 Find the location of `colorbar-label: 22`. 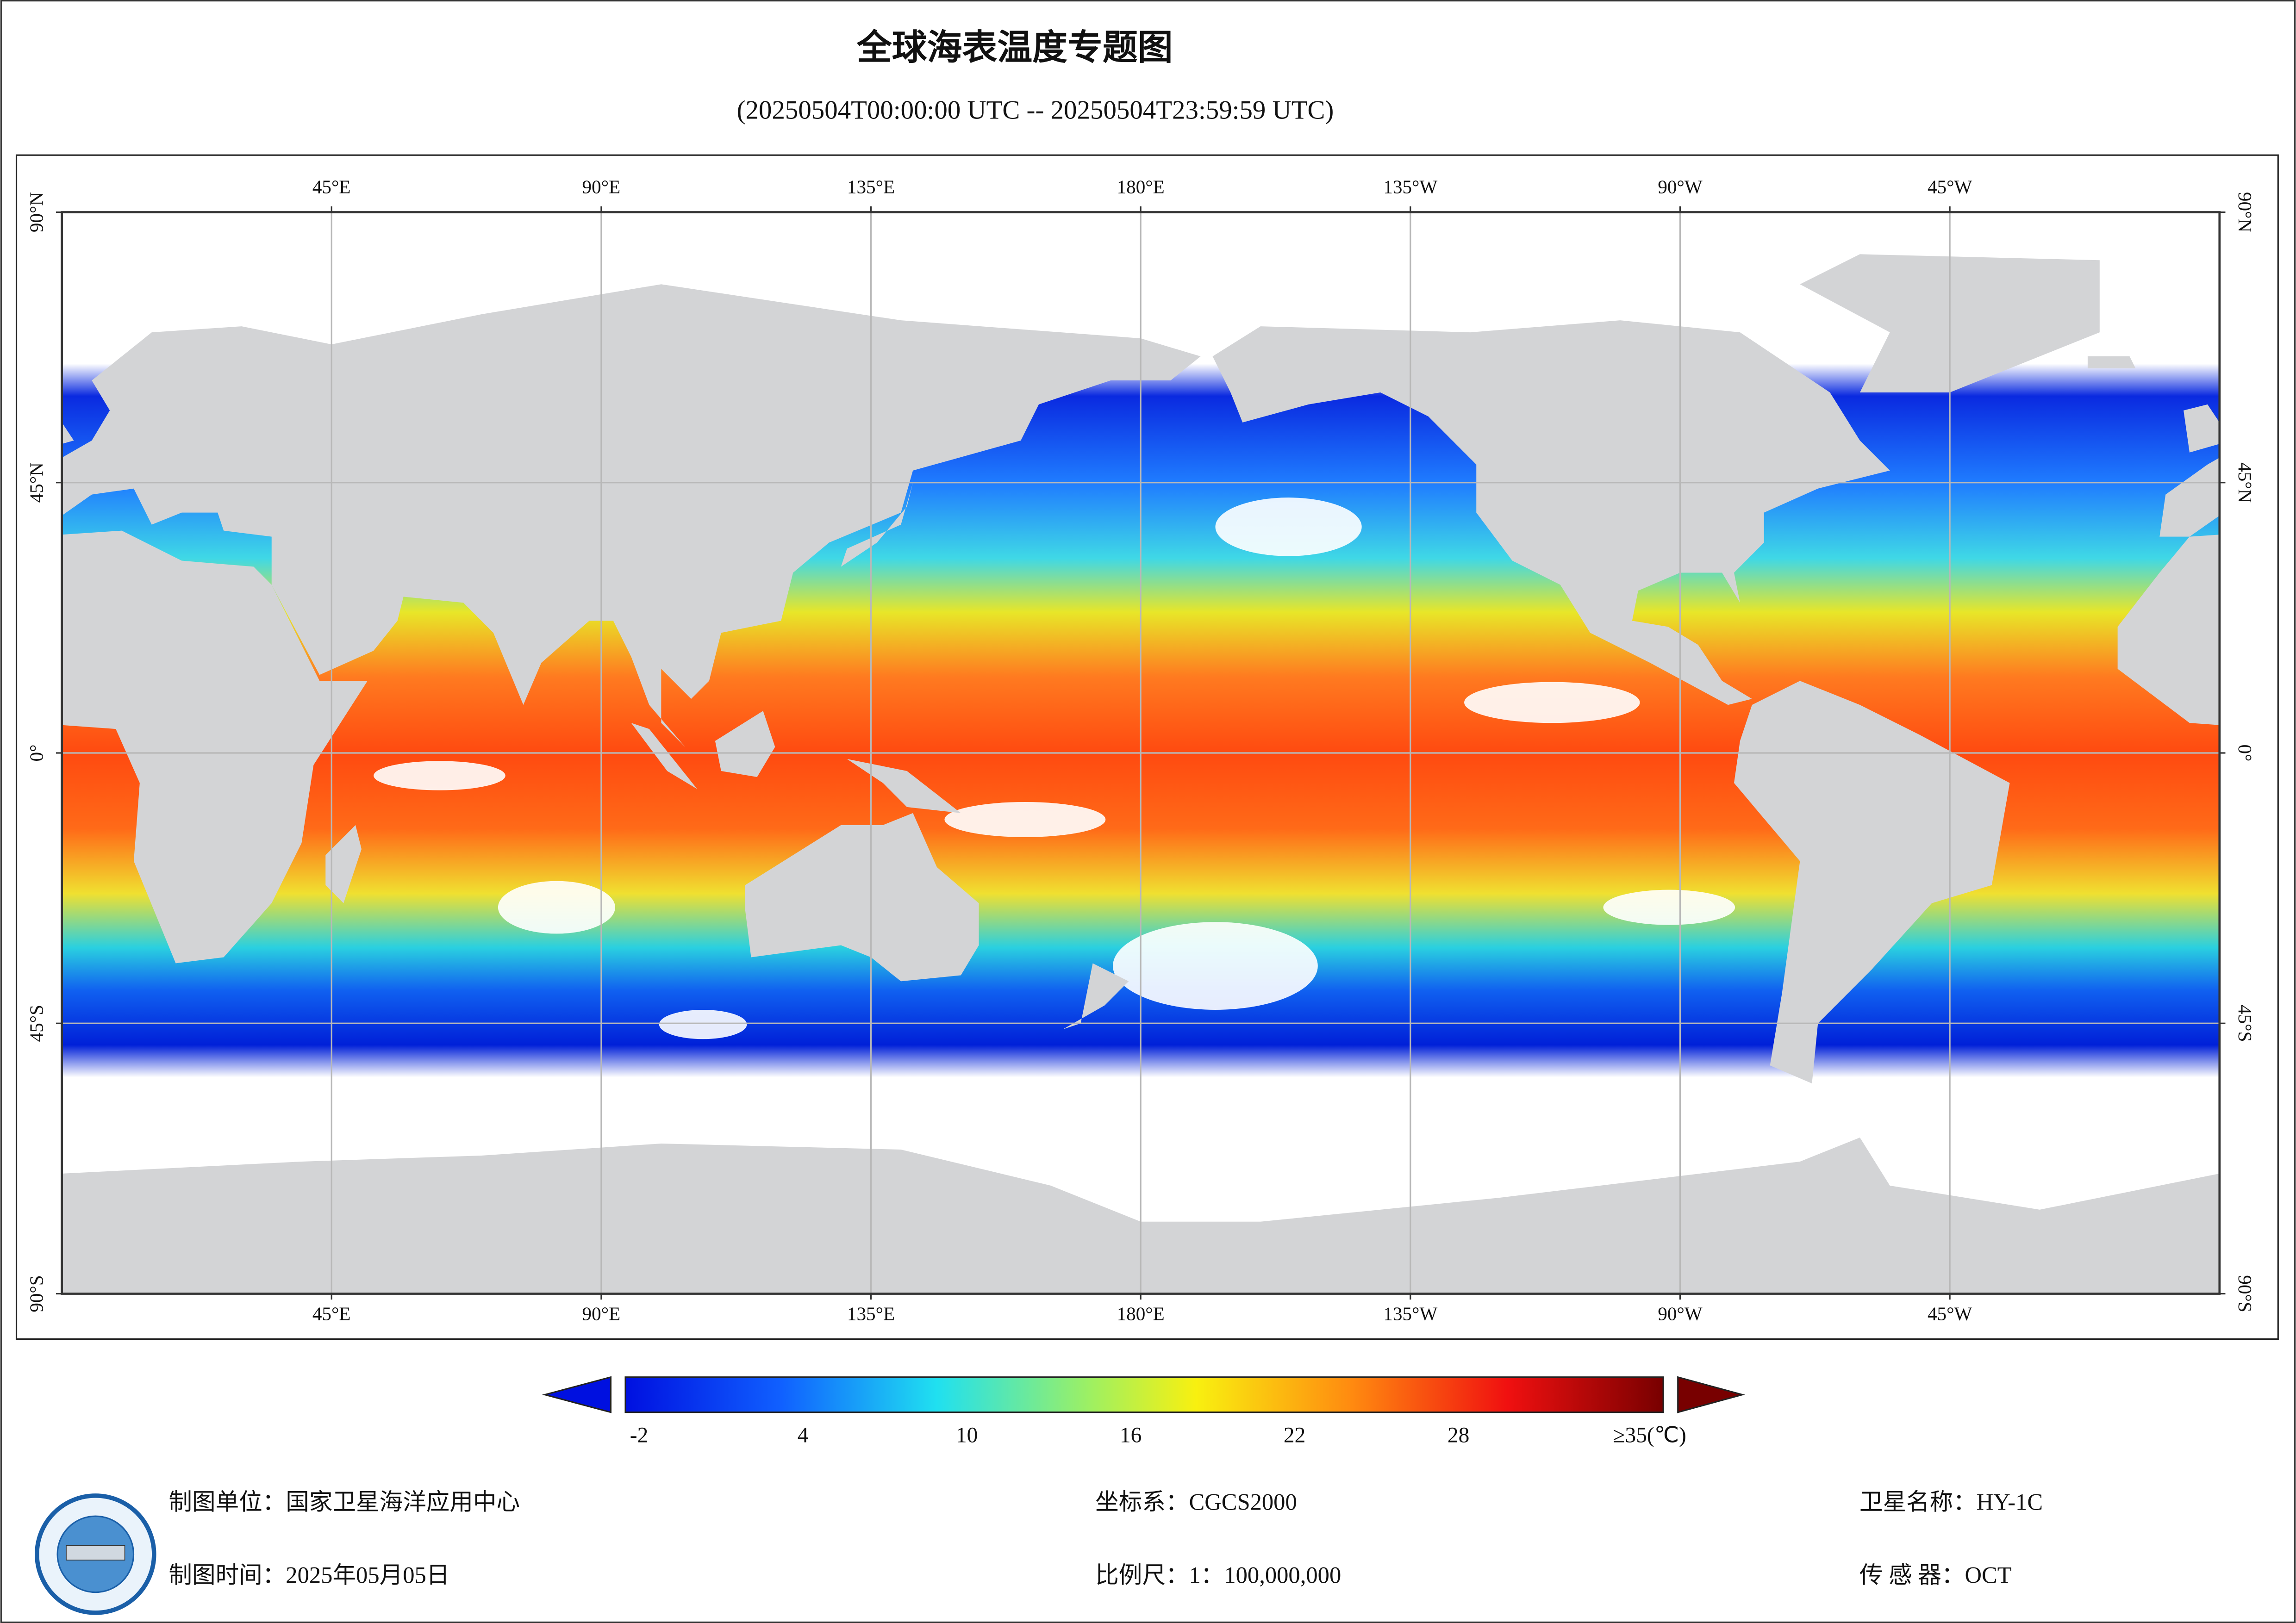

colorbar-label: 22 is located at coordinates (1294, 1435).